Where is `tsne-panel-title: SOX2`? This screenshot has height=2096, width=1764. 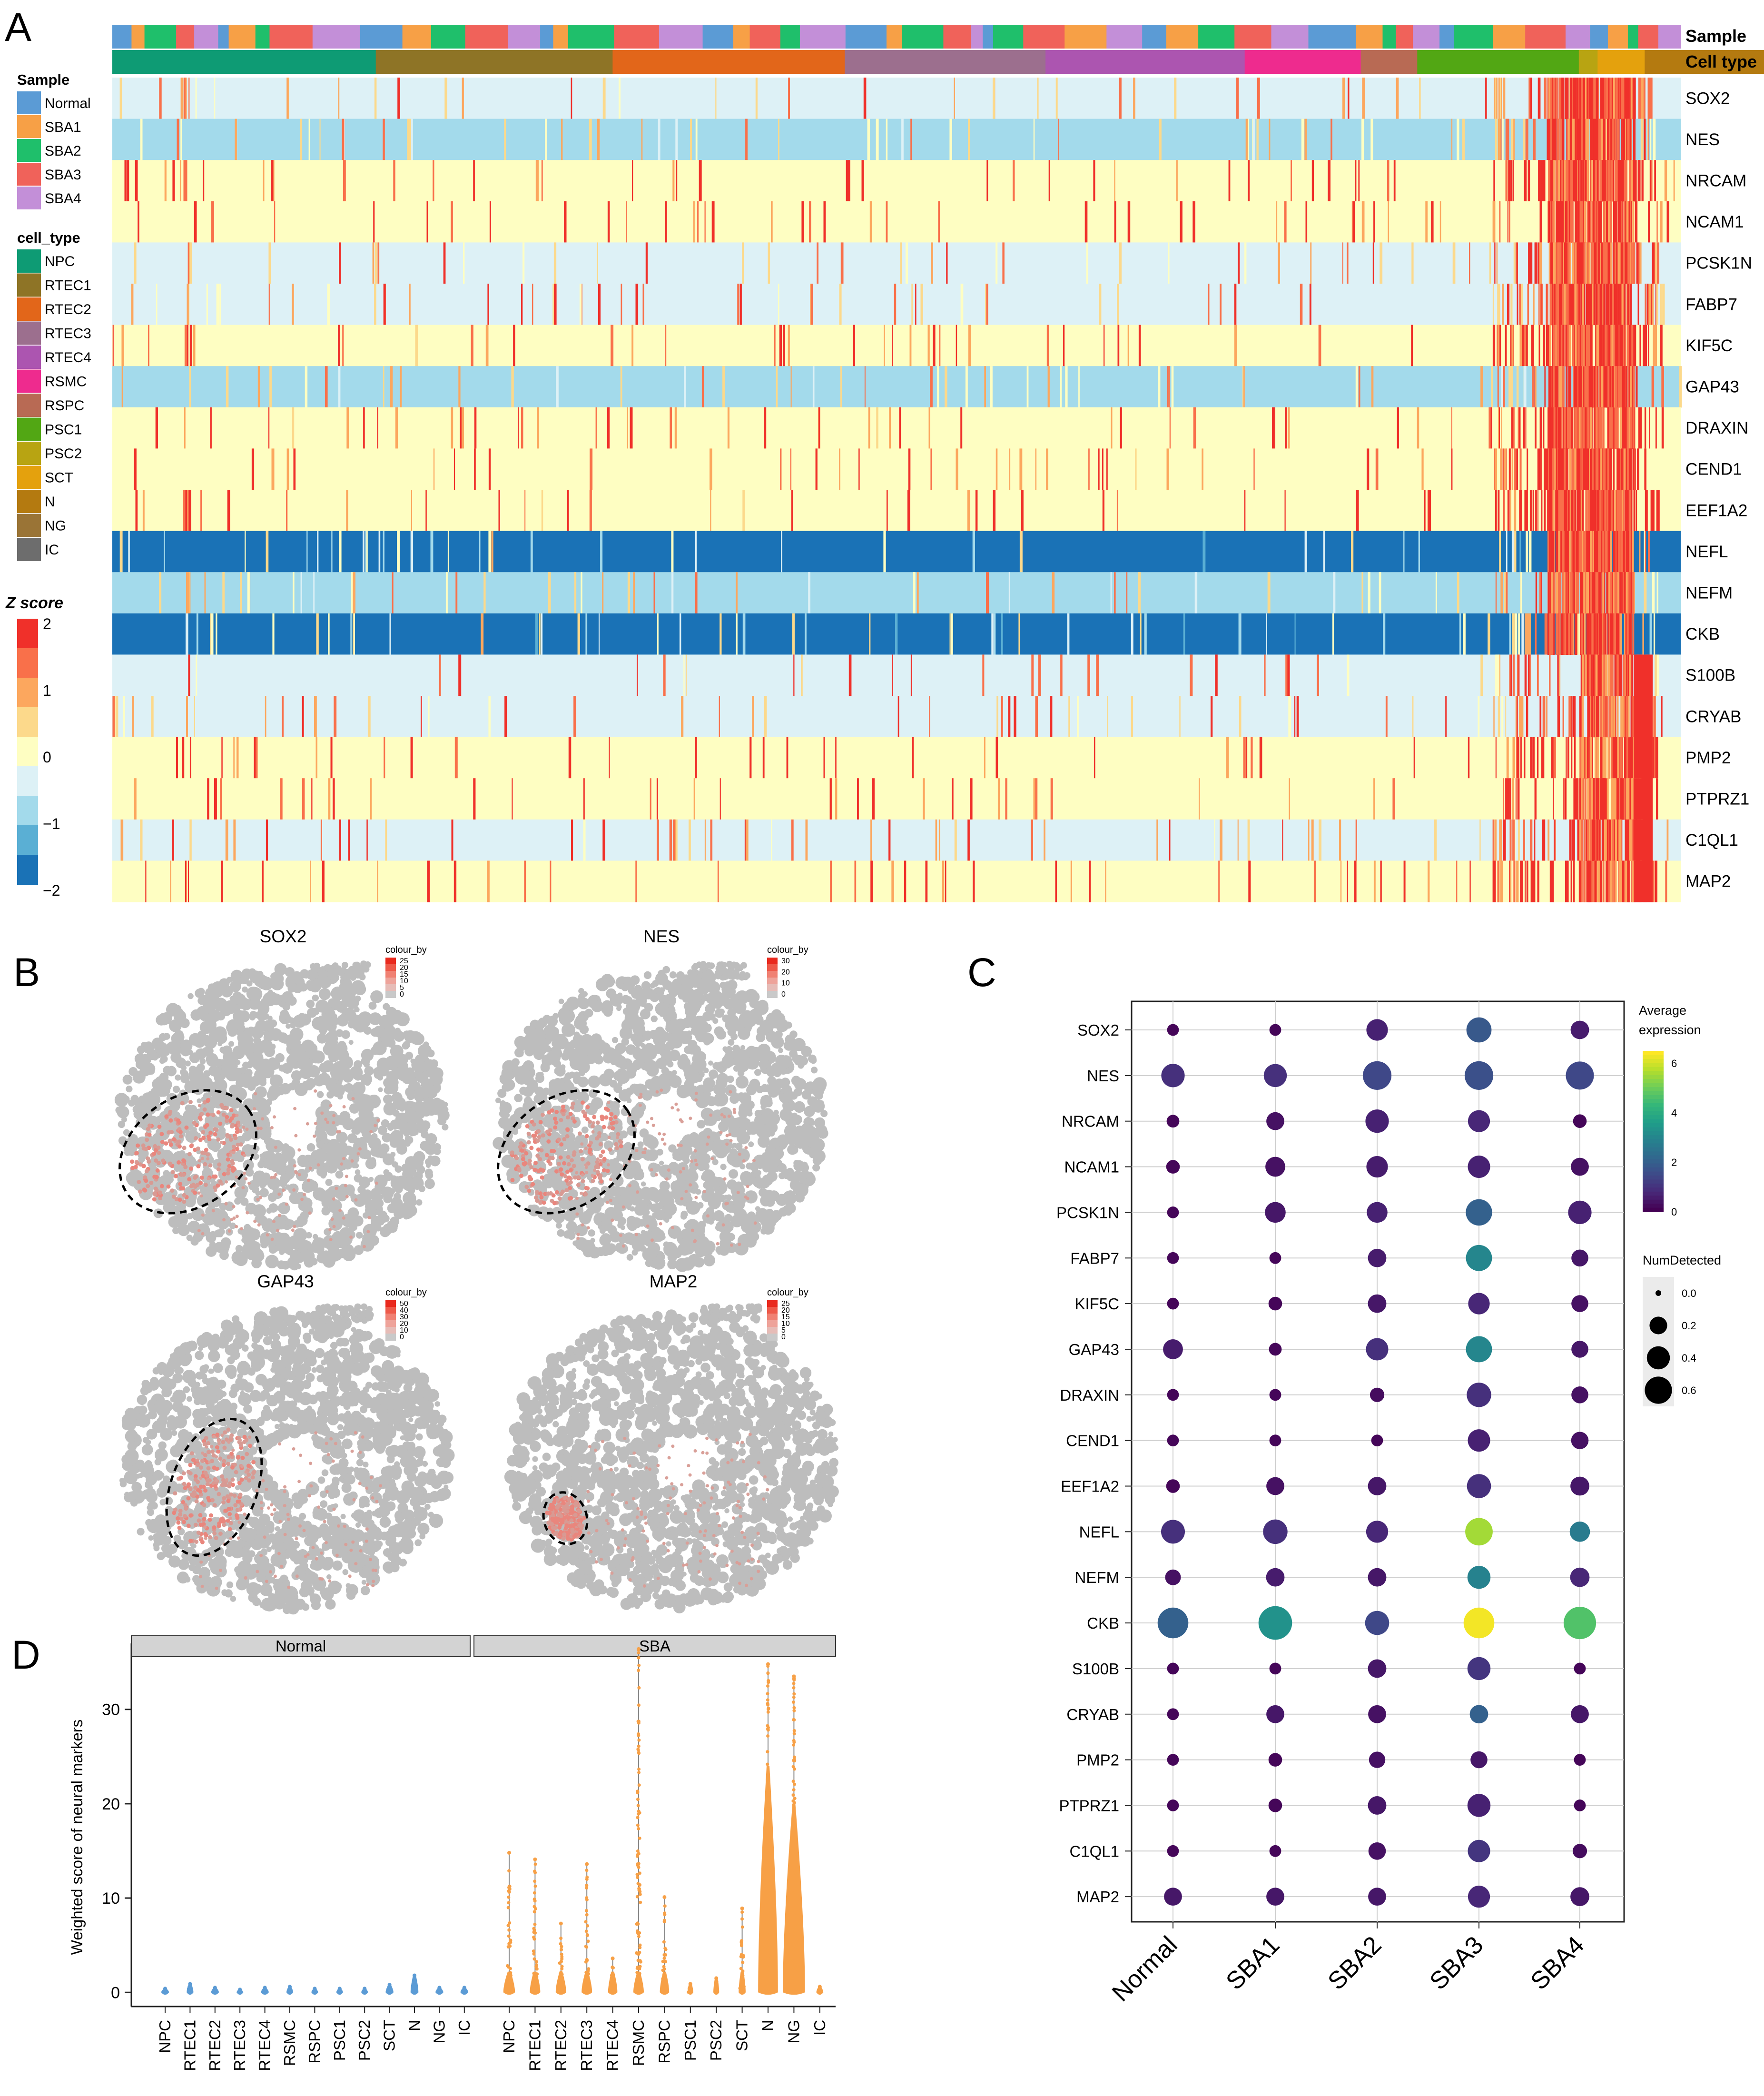 tsne-panel-title: SOX2 is located at coordinates (283, 936).